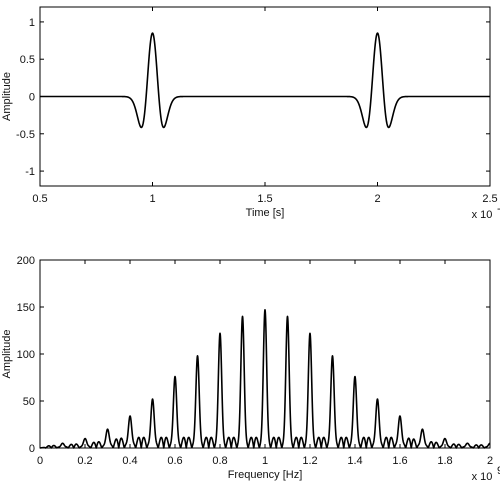  Describe the element at coordinates (27, 60) in the screenshot. I see `chart1-y-tick-label: 0.5` at that location.